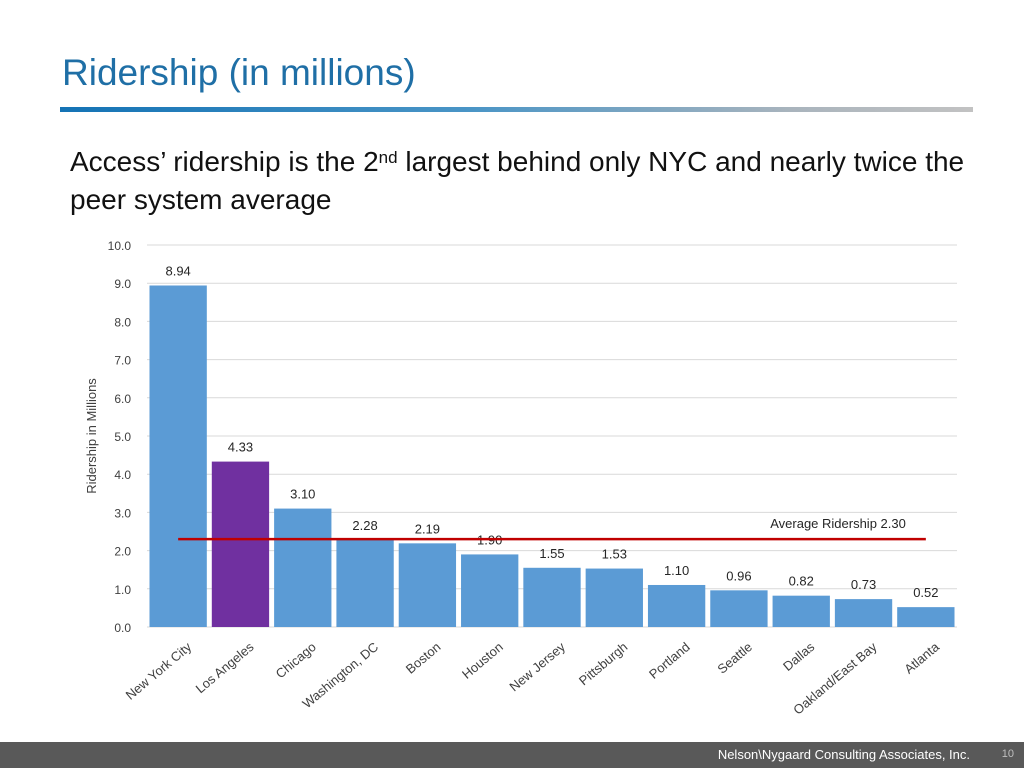 Image resolution: width=1024 pixels, height=768 pixels. Describe the element at coordinates (669, 660) in the screenshot. I see `x-tick-label: Portland` at that location.